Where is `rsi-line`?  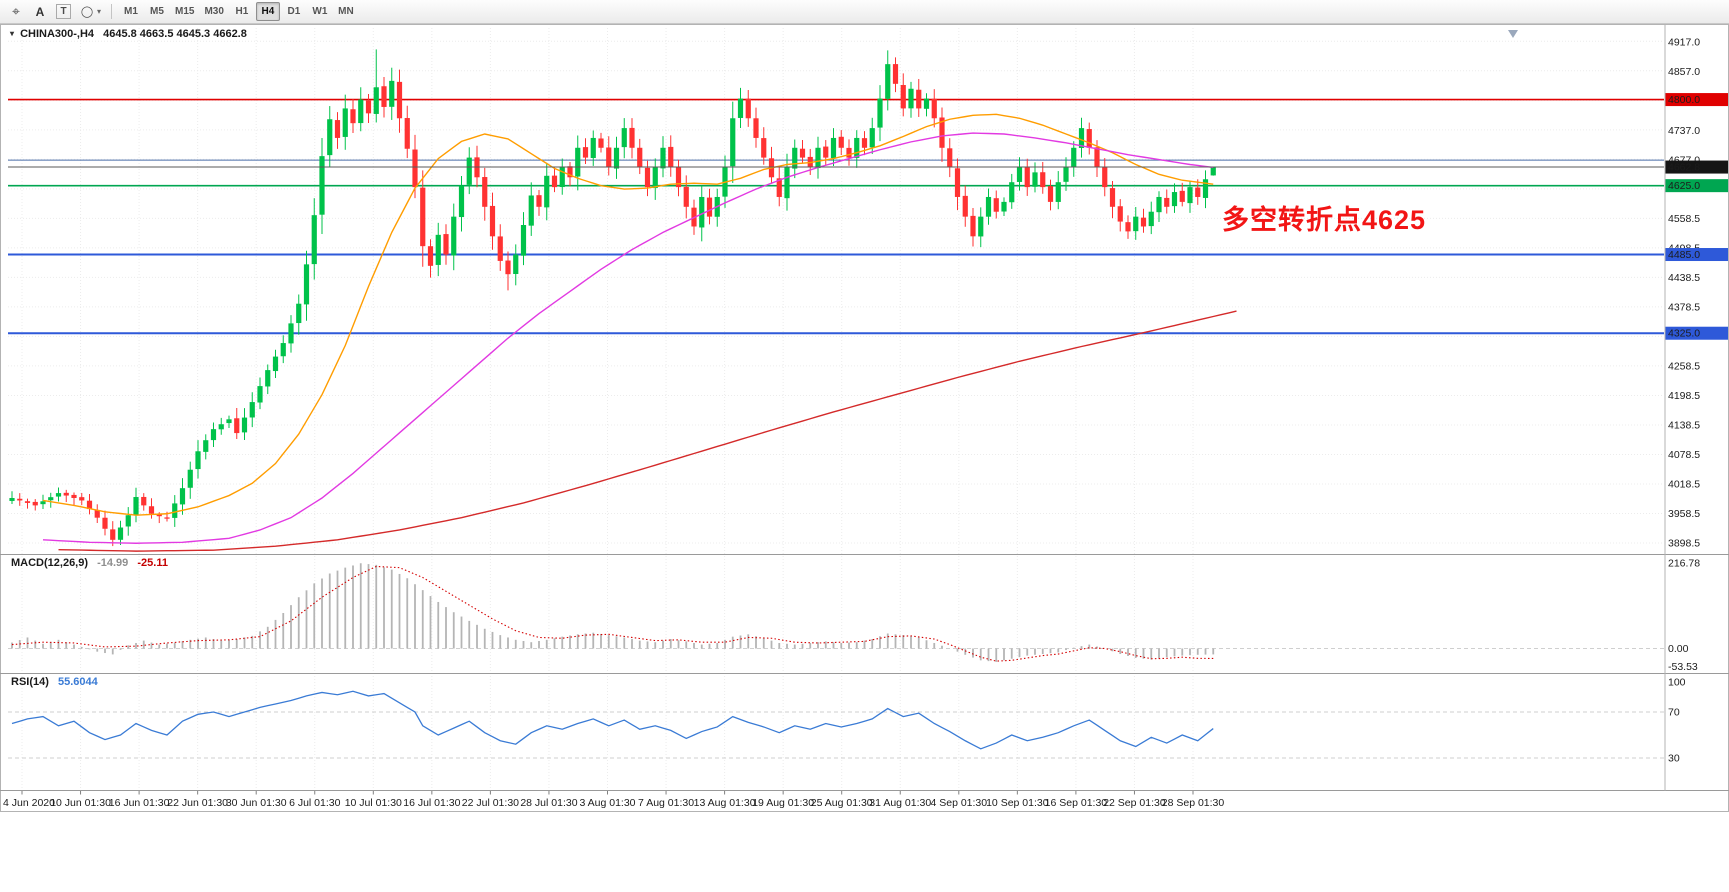
rsi-line is located at coordinates (612, 720).